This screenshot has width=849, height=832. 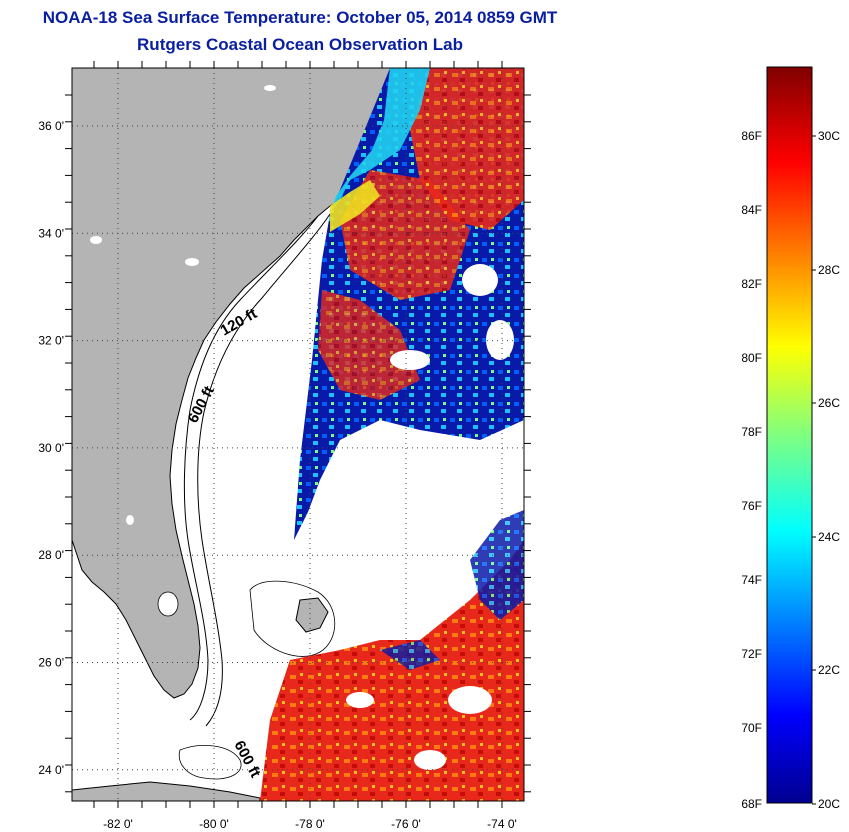 What do you see at coordinates (166, 791) in the screenshot?
I see `land-mass-cuba` at bounding box center [166, 791].